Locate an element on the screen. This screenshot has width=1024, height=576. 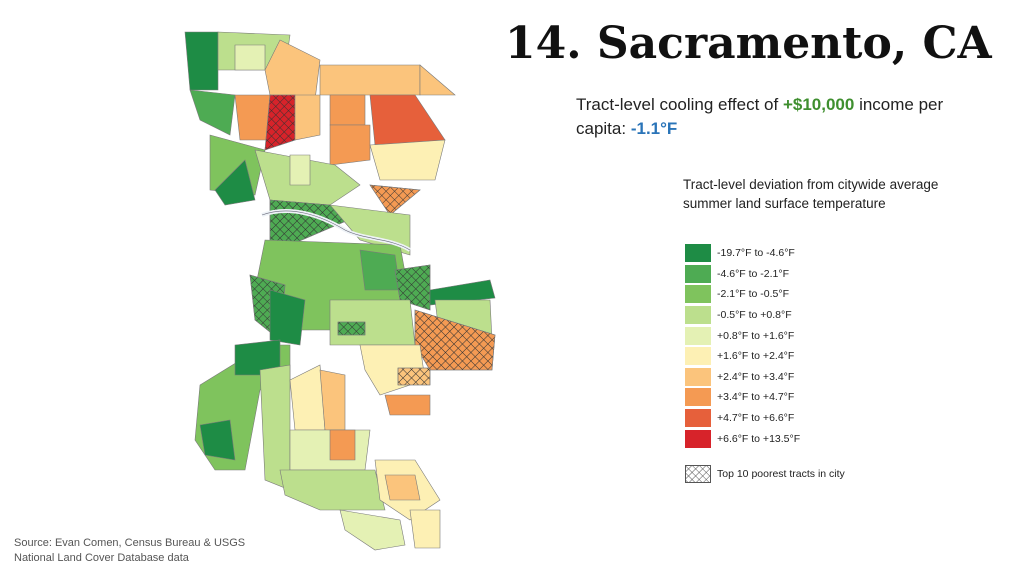
title: 14. Sacramento, CA is located at coordinates (748, 43).